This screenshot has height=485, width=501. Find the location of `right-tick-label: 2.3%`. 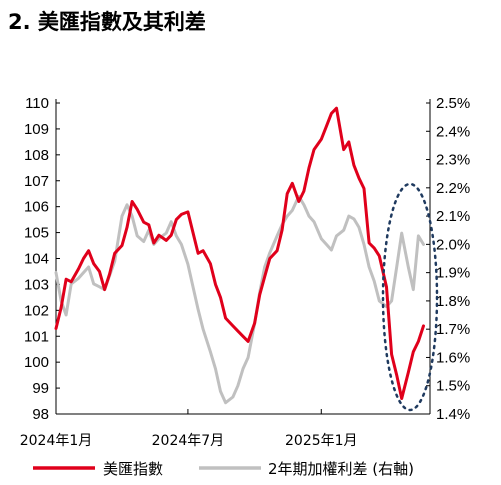

right-tick-label: 2.3% is located at coordinates (453, 160).